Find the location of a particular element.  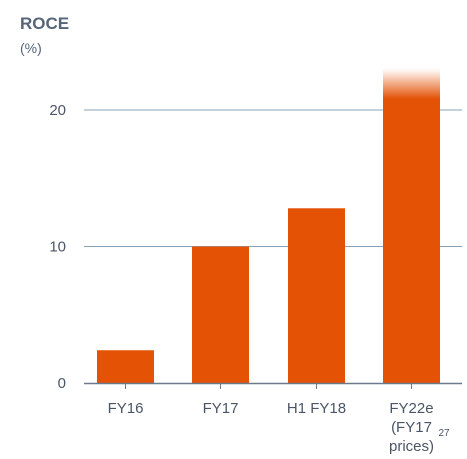

x-tick-label: FY17 is located at coordinates (221, 408).